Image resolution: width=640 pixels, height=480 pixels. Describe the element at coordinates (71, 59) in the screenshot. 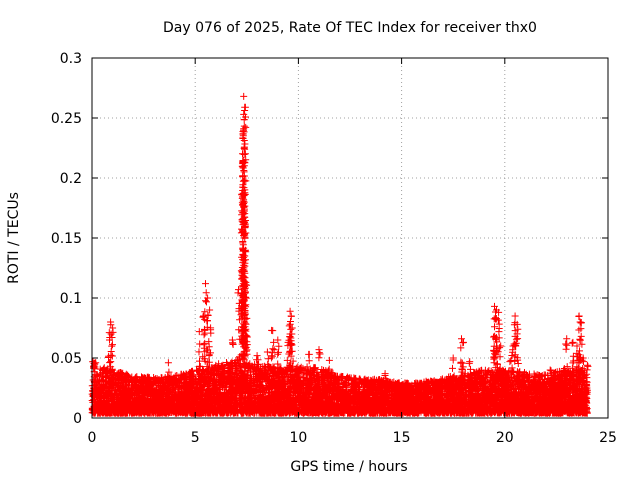

I see `y-tick-label: 0.3` at that location.